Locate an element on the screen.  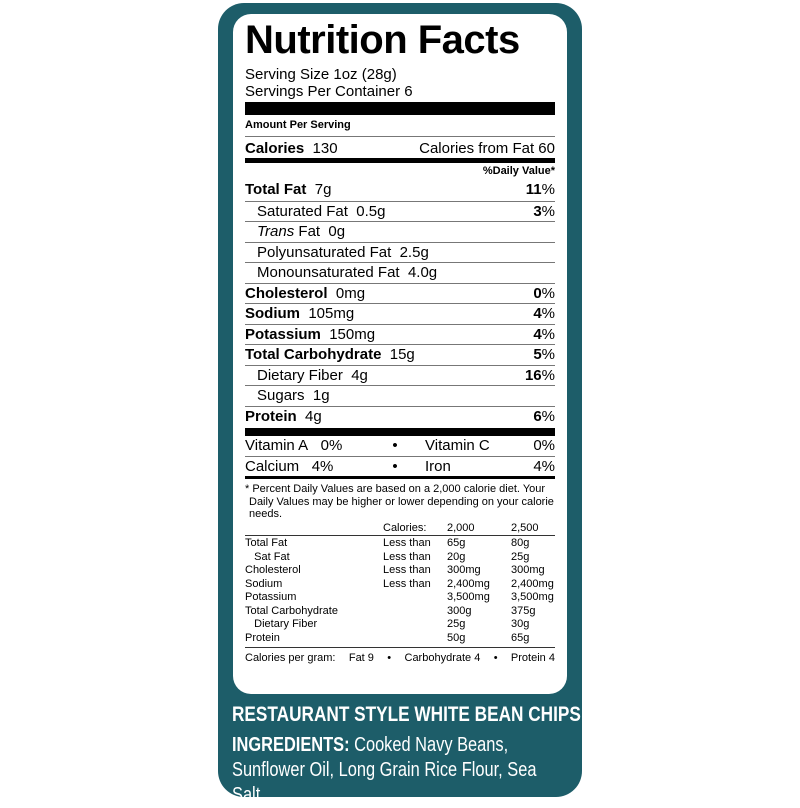
servings-per-container: Servings Per Container 6 is located at coordinates (329, 91).